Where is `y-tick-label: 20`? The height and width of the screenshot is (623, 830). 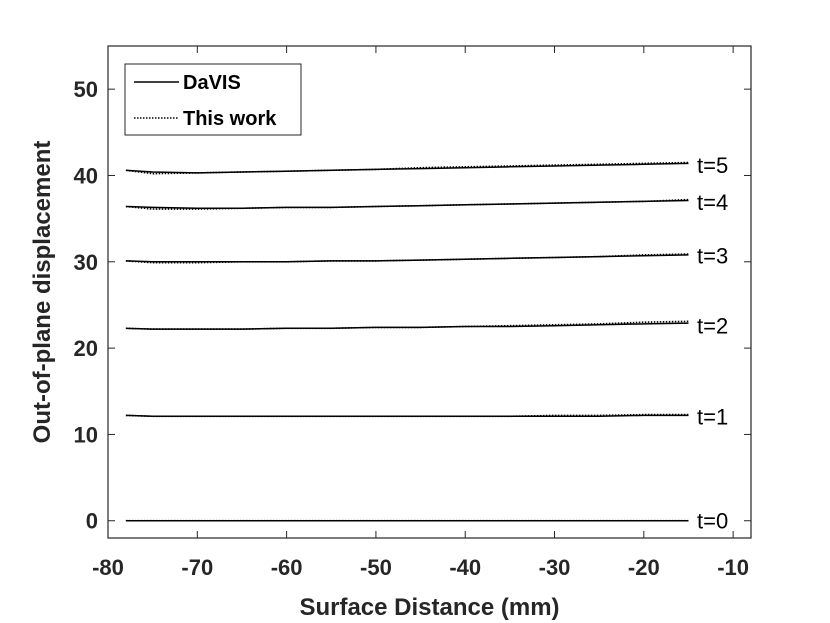 y-tick-label: 20 is located at coordinates (86, 348).